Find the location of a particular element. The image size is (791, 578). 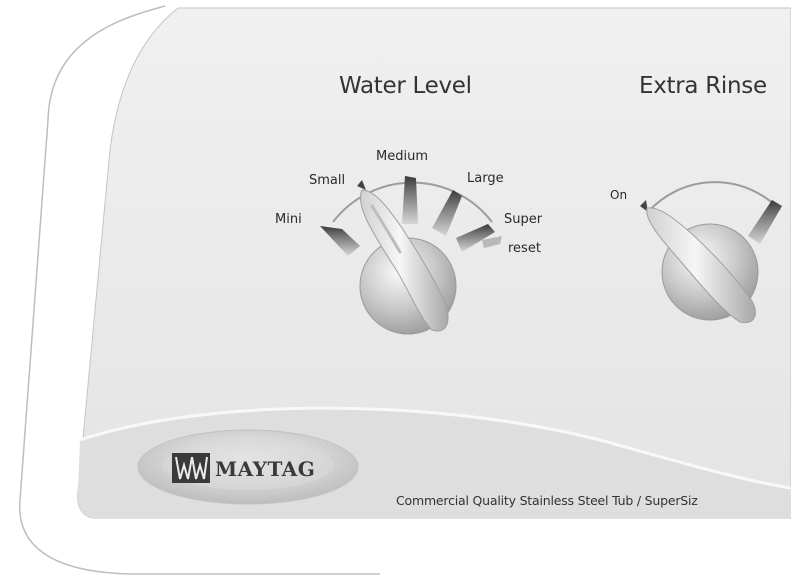

water-level-knob is located at coordinates (410, 270).